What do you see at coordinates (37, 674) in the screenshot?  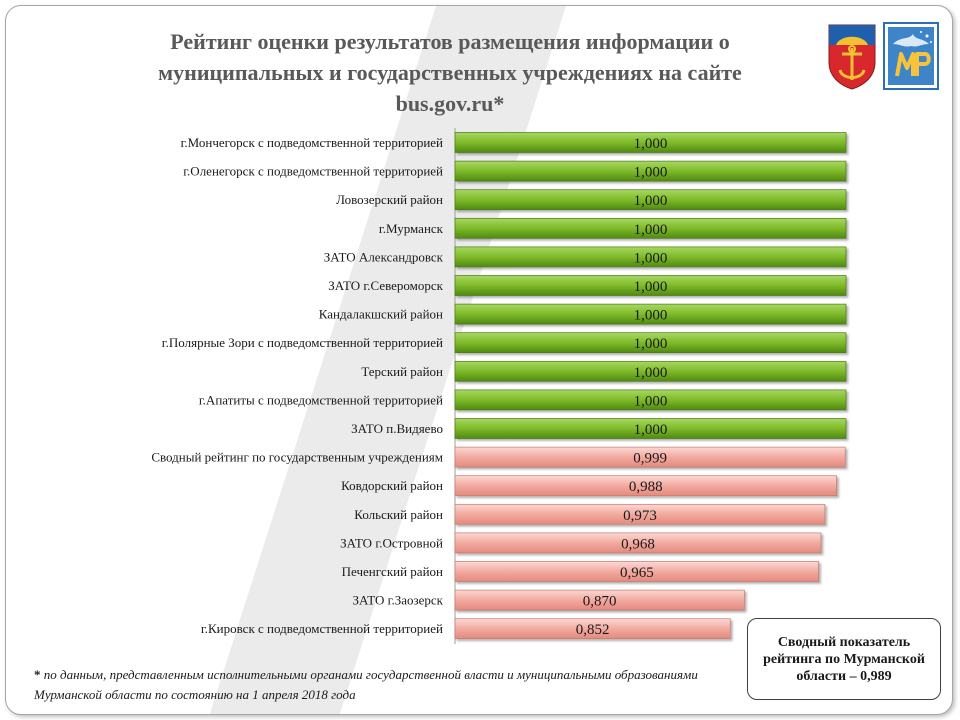 I see `footnote-marker: *` at bounding box center [37, 674].